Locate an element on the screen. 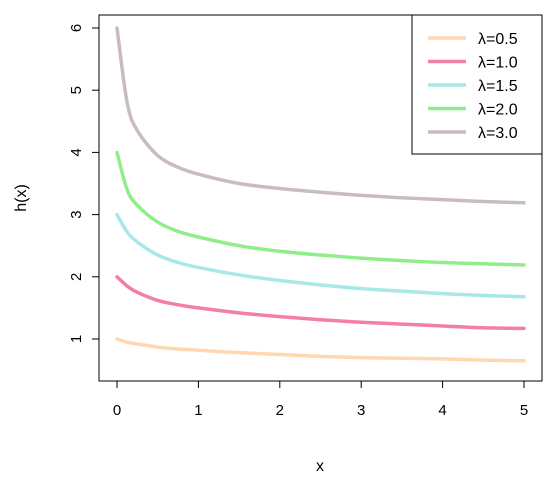  legend-label: λ=2.0 is located at coordinates (498, 110).